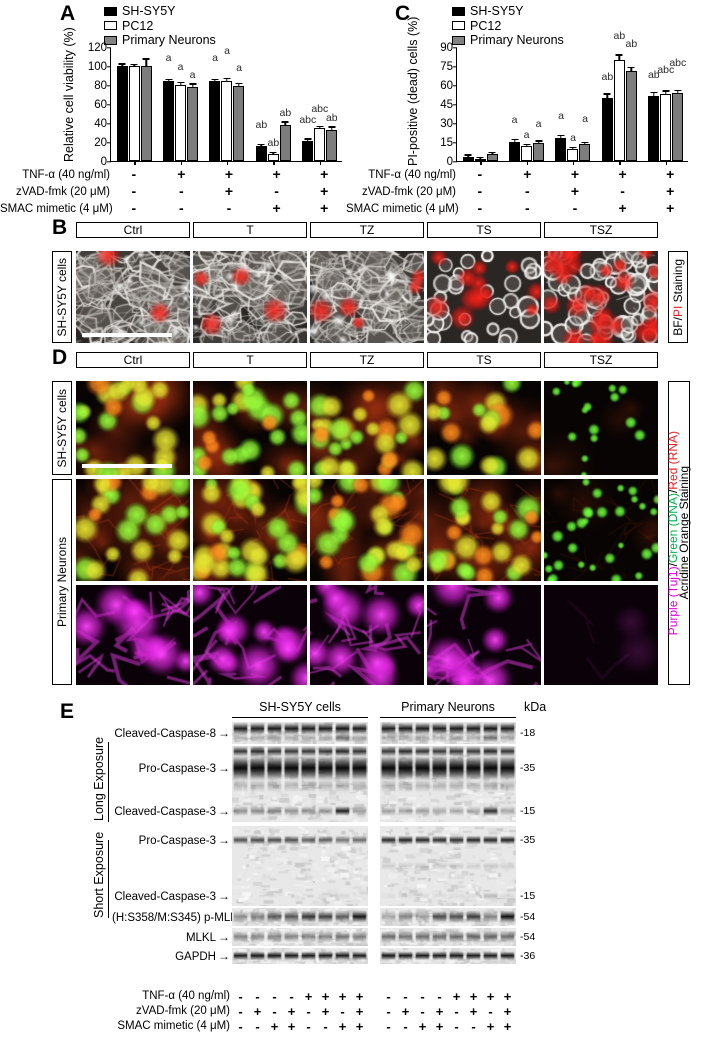  Describe the element at coordinates (133, 297) in the screenshot. I see `micrograph-bf-pi-ctrl` at that location.